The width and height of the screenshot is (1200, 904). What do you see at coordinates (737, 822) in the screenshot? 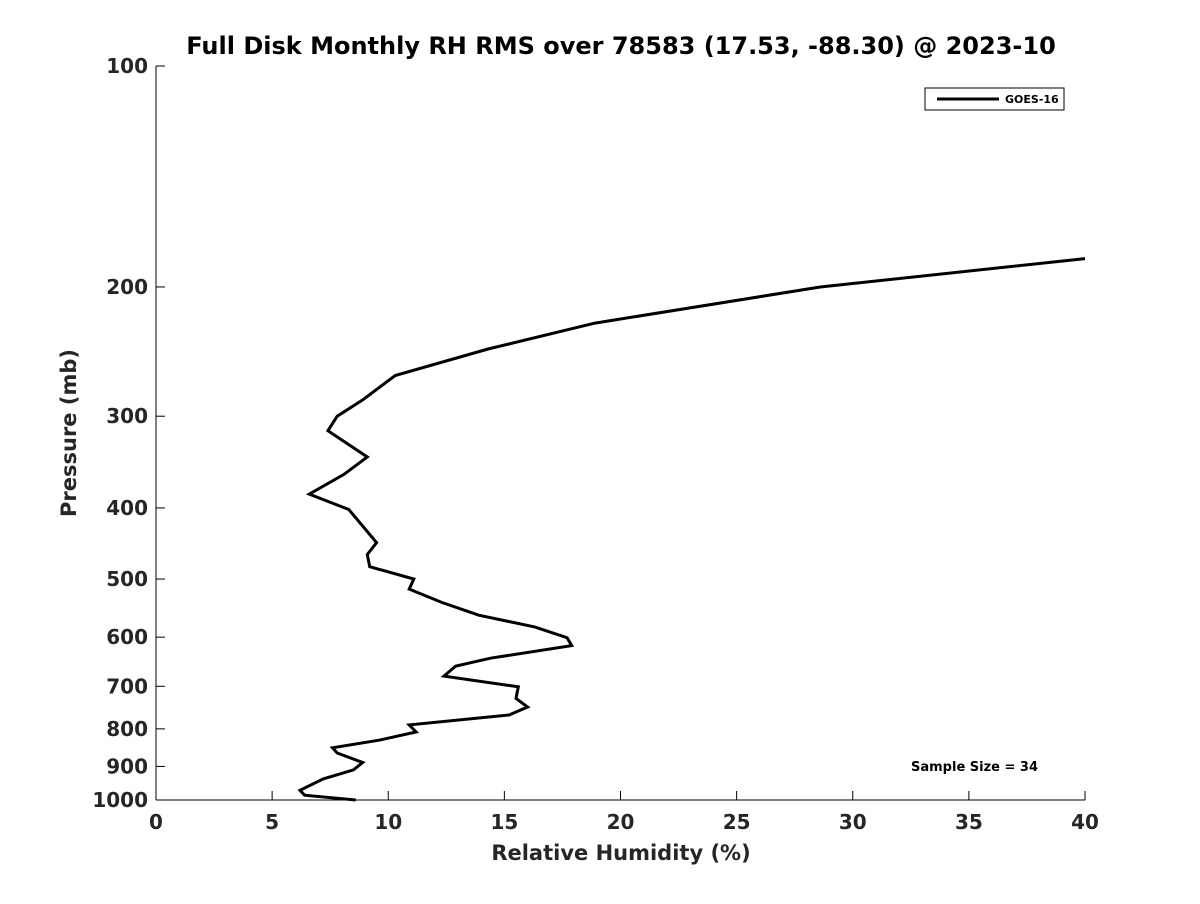
I see `x-tick-label: 25` at bounding box center [737, 822].